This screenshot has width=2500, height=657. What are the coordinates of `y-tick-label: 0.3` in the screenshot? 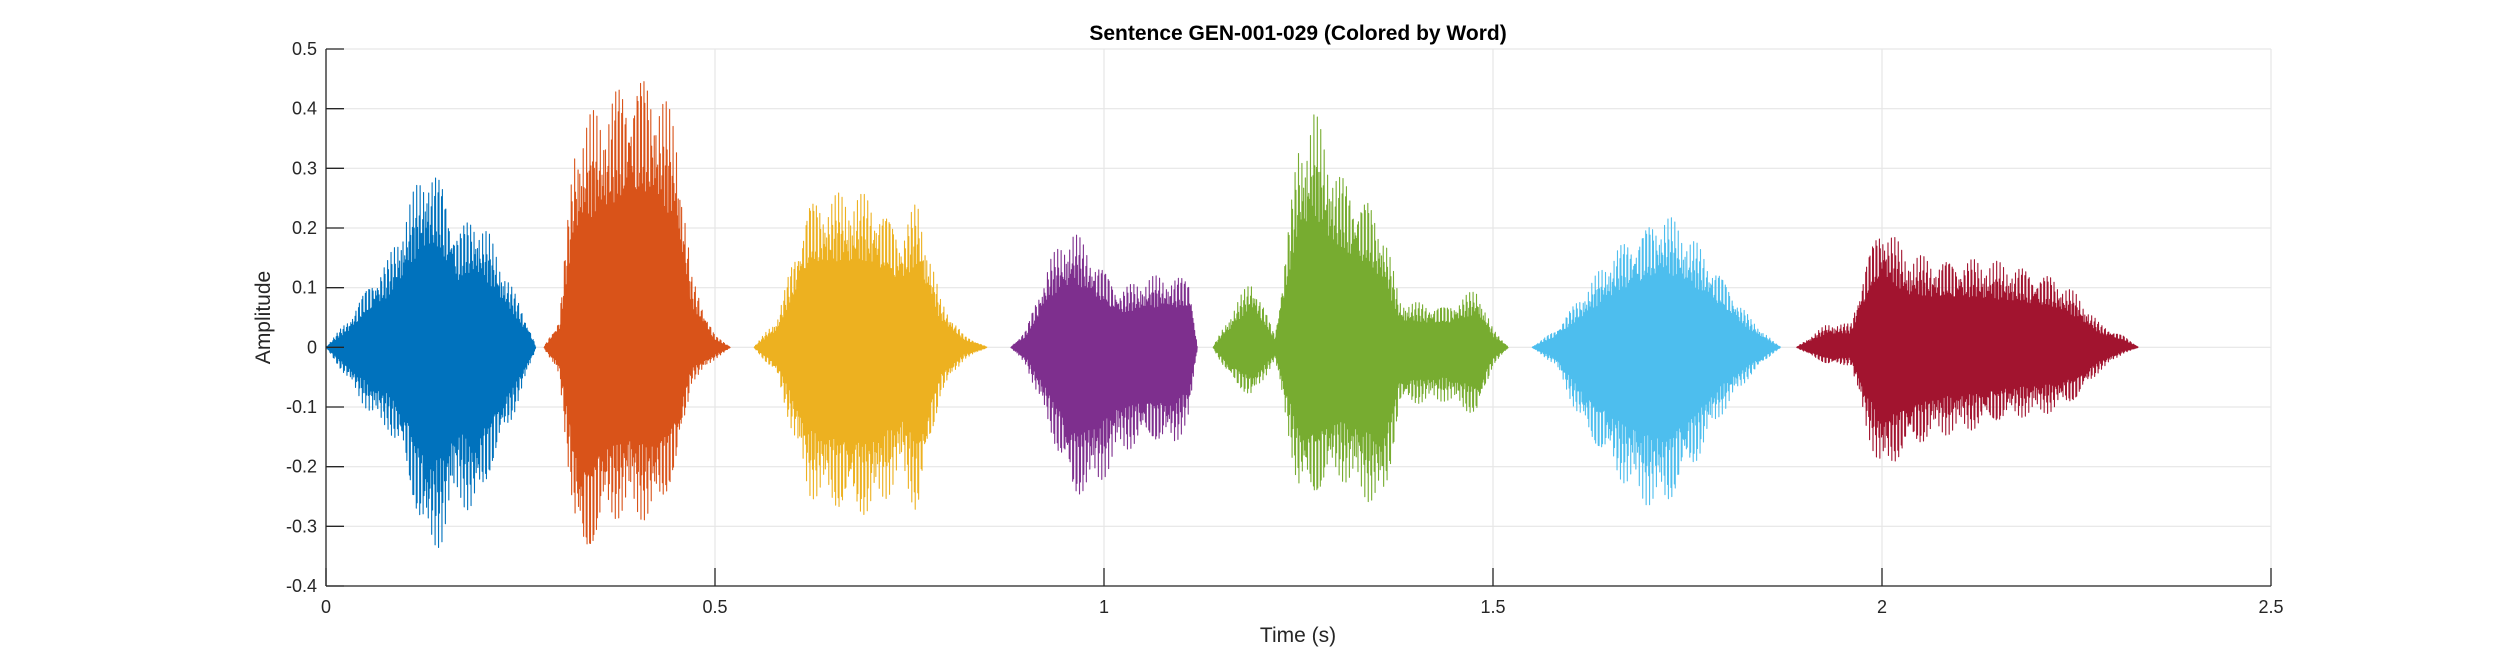 It's located at (304, 168).